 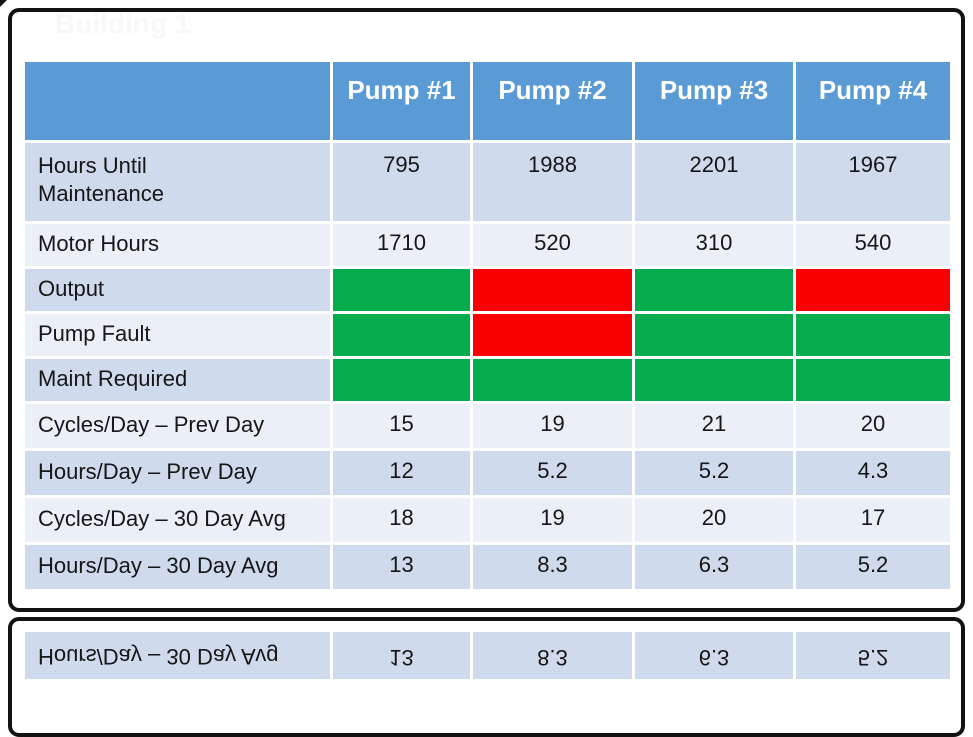 I want to click on value-cell: 540, so click(x=873, y=245).